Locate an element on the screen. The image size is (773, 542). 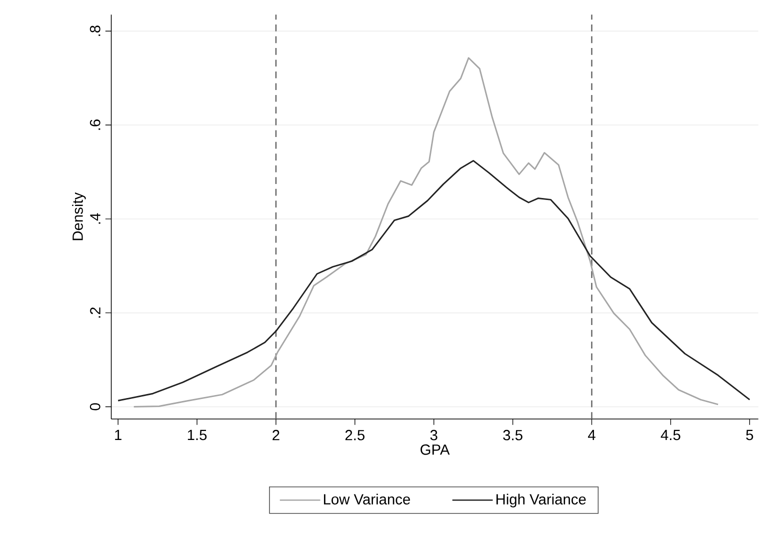
y-tick-label: 0 is located at coordinates (95, 406).